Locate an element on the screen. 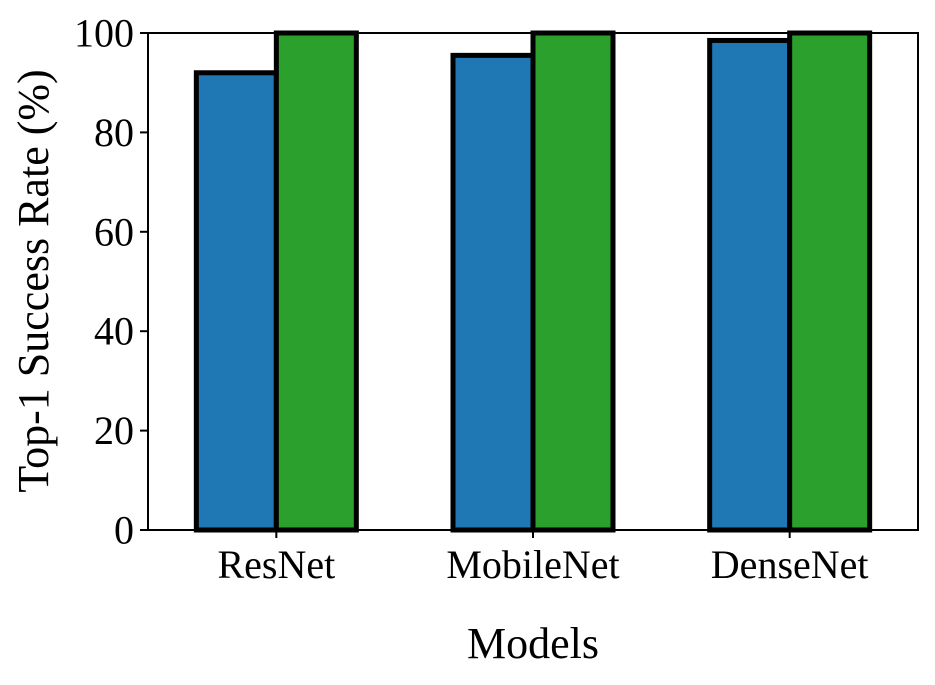  y-tick-label: 40 is located at coordinates (114, 331).